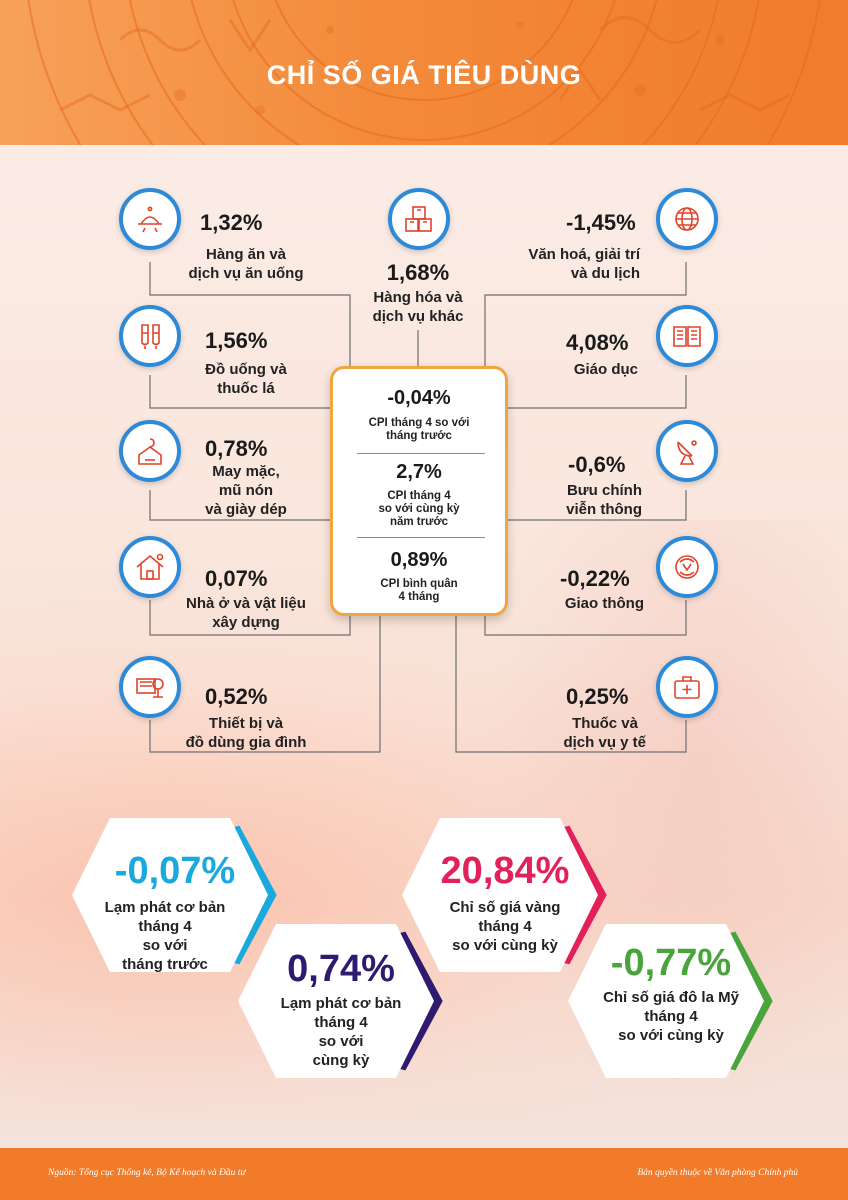 The width and height of the screenshot is (848, 1200). I want to click on post-label-line2: viễn thông, so click(604, 509).